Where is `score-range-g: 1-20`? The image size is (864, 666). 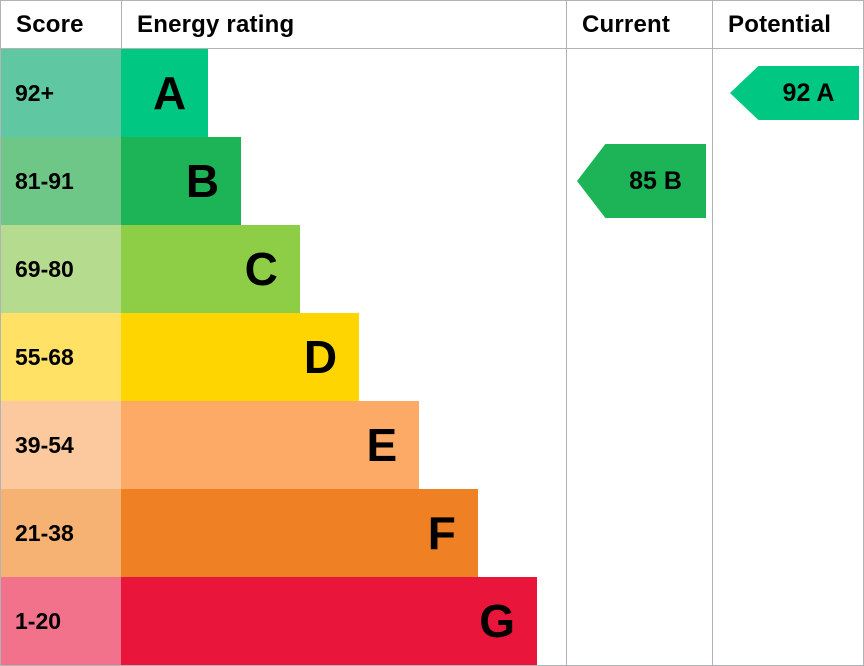 score-range-g: 1-20 is located at coordinates (61, 621).